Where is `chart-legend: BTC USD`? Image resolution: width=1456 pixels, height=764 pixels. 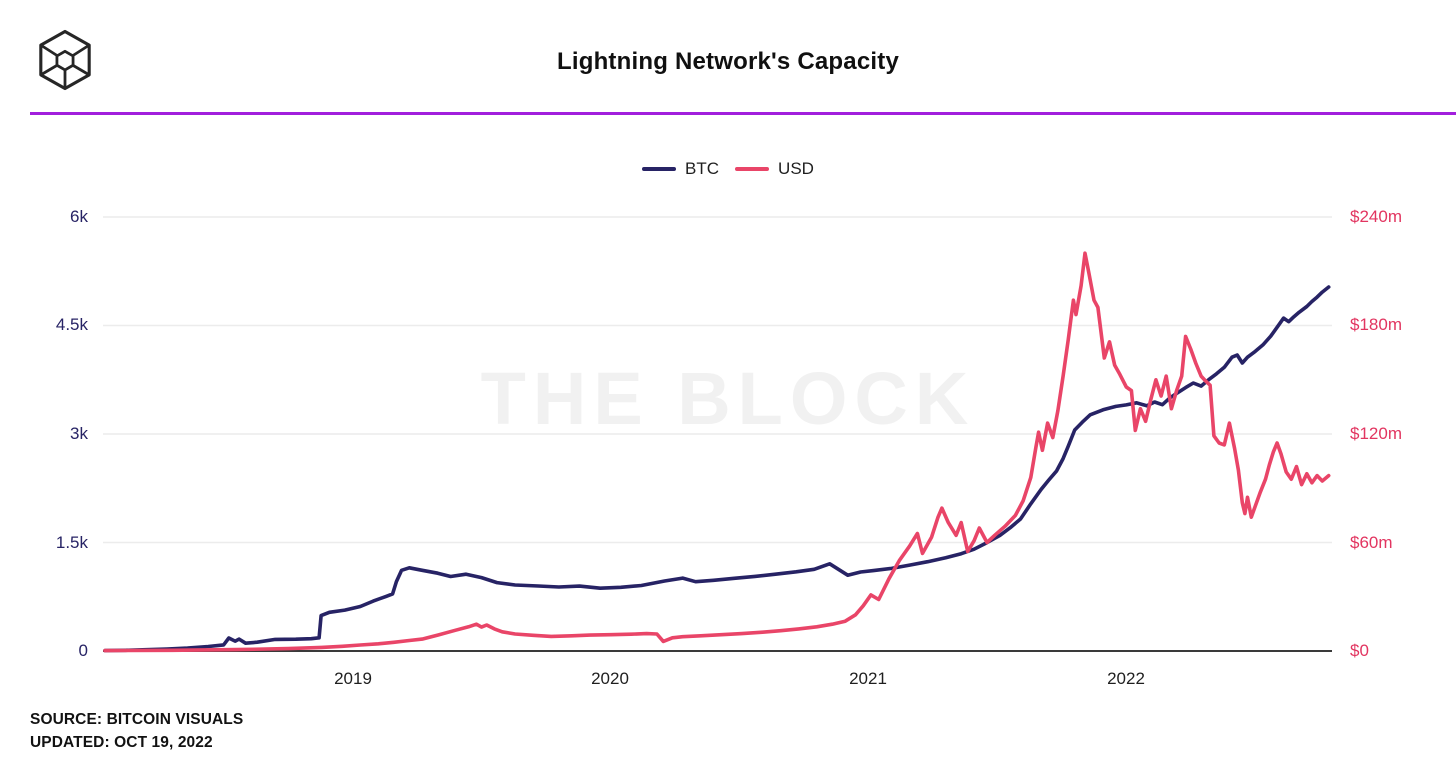 chart-legend: BTC USD is located at coordinates (728, 169).